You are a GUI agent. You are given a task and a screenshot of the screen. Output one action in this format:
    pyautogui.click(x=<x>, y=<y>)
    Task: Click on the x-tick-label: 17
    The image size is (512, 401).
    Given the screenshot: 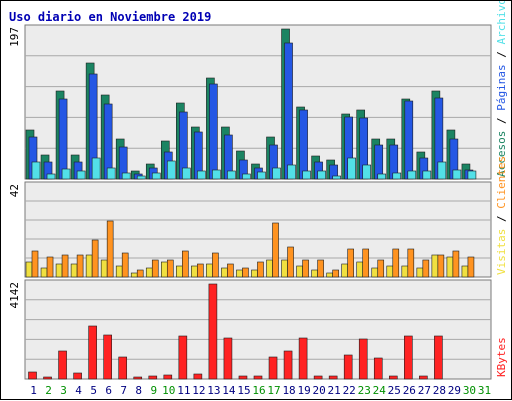 What is the action you would take?
    pyautogui.click(x=273, y=390)
    